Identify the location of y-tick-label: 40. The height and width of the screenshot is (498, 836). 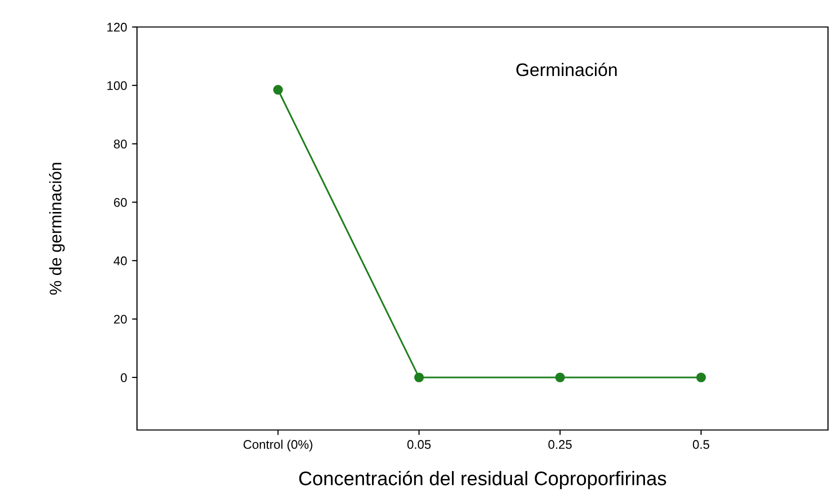
(120, 261).